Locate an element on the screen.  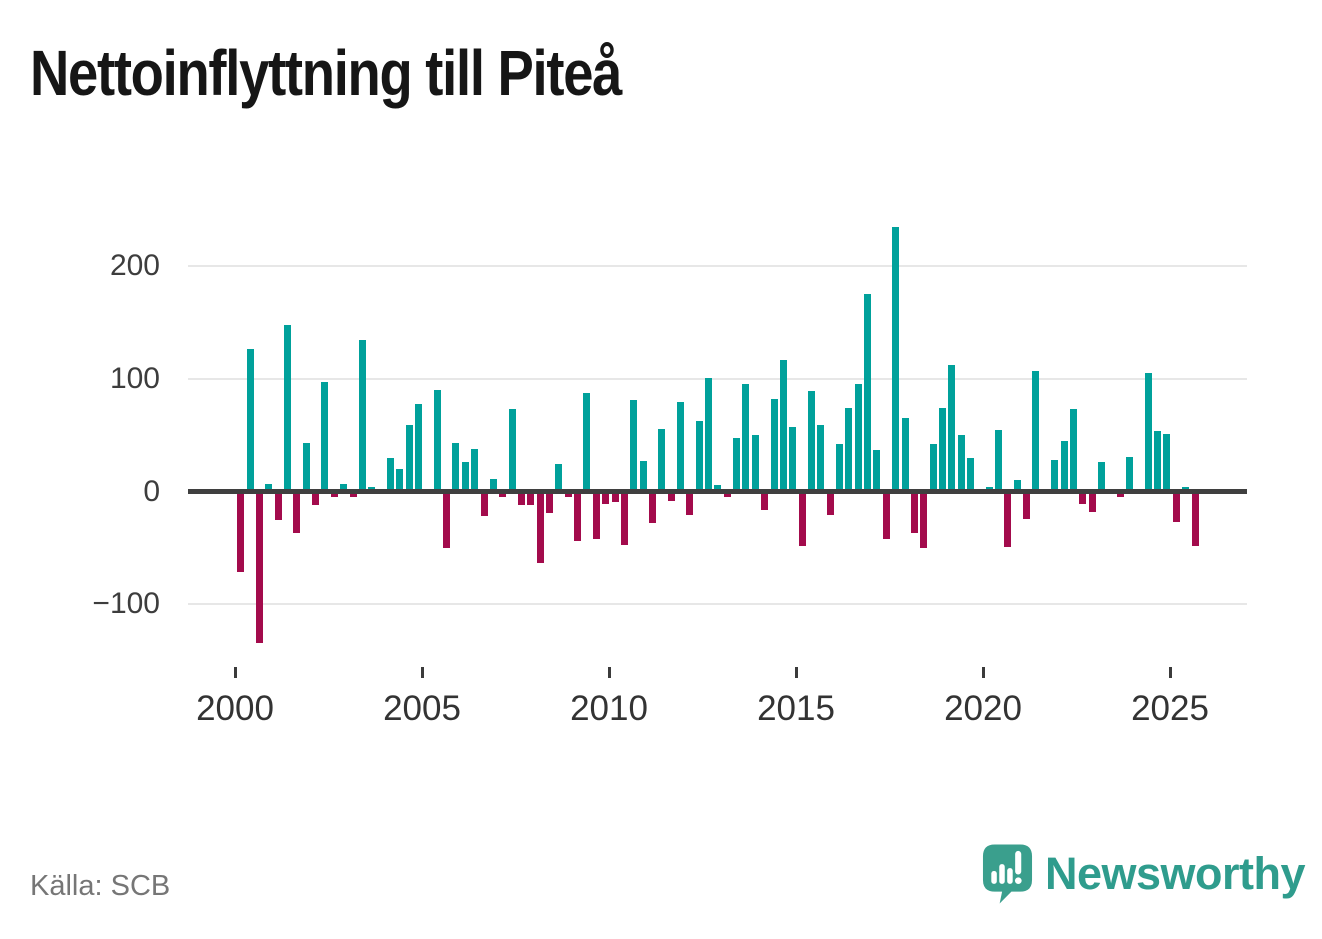
bar-2005 Q3 is located at coordinates (447, 520).